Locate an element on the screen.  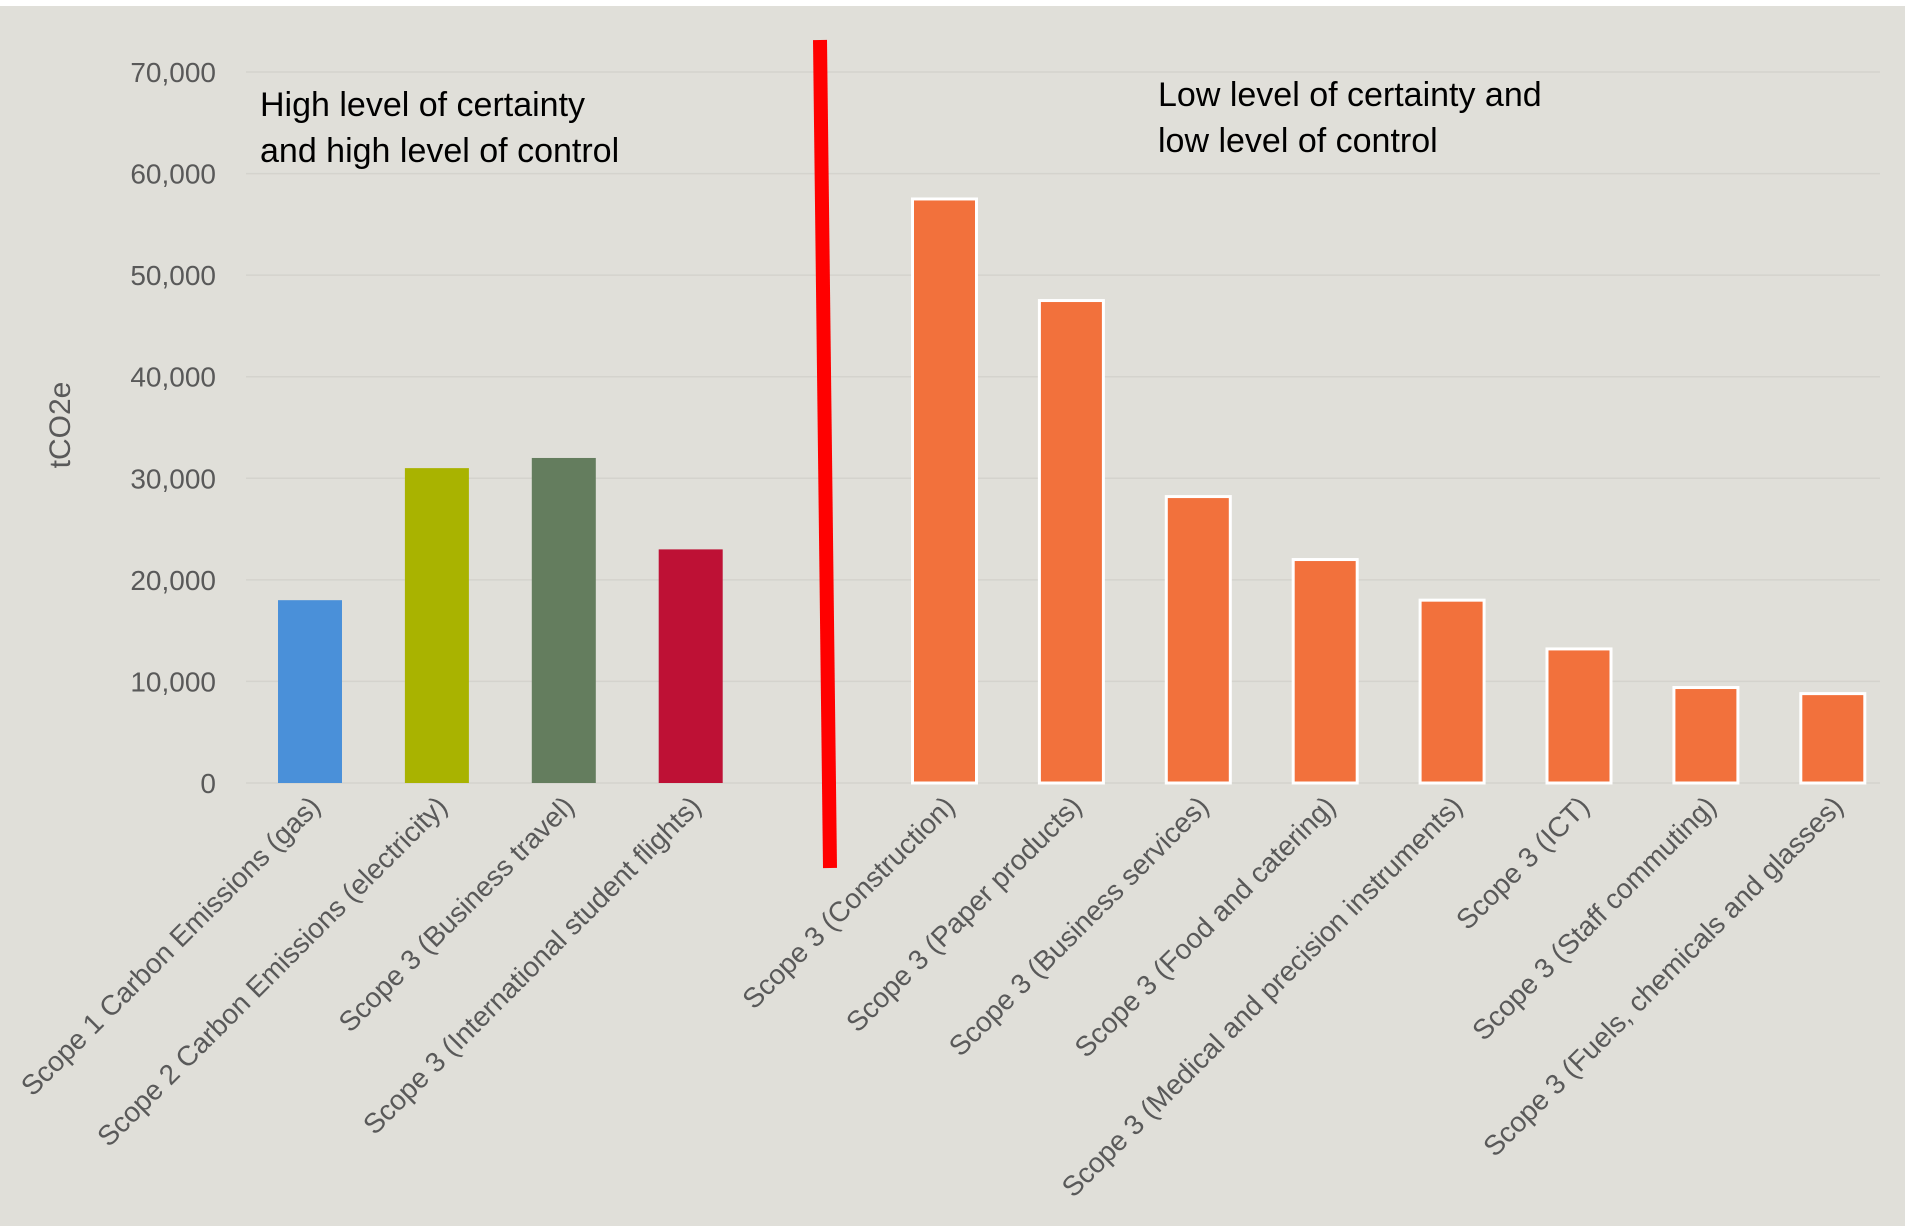
annotation-text: and high level of control is located at coordinates (439, 151).